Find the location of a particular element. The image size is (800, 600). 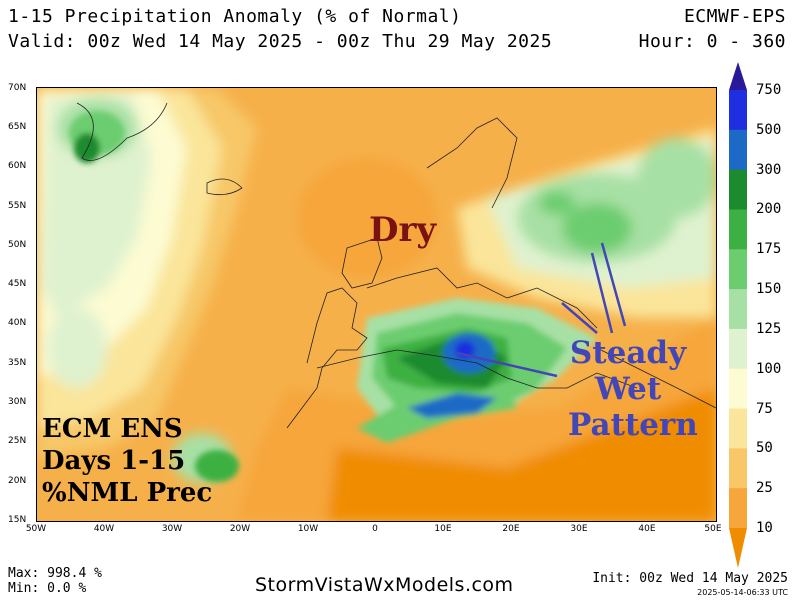

legend-level-label: 25 is located at coordinates (764, 488).